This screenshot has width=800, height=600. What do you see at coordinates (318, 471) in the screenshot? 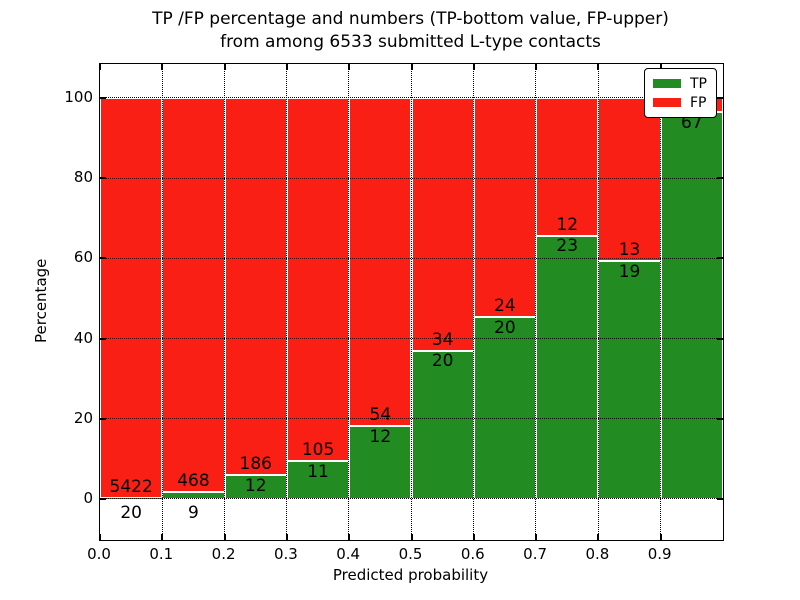
I see `tp-count-label: 11` at bounding box center [318, 471].